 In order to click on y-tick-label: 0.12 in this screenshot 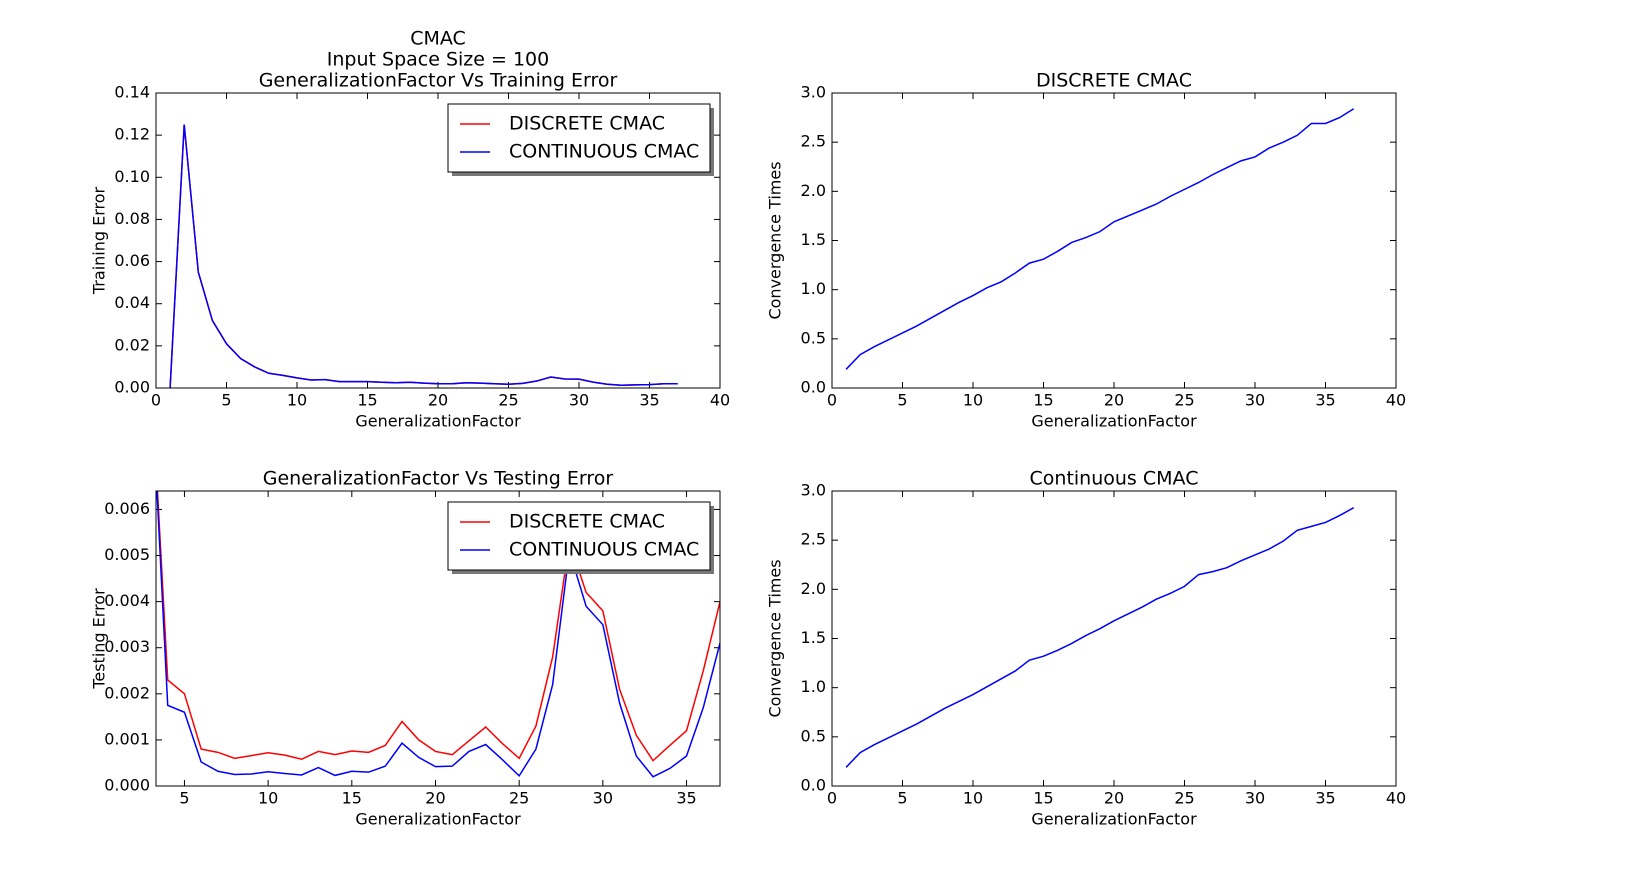, I will do `click(132, 134)`.